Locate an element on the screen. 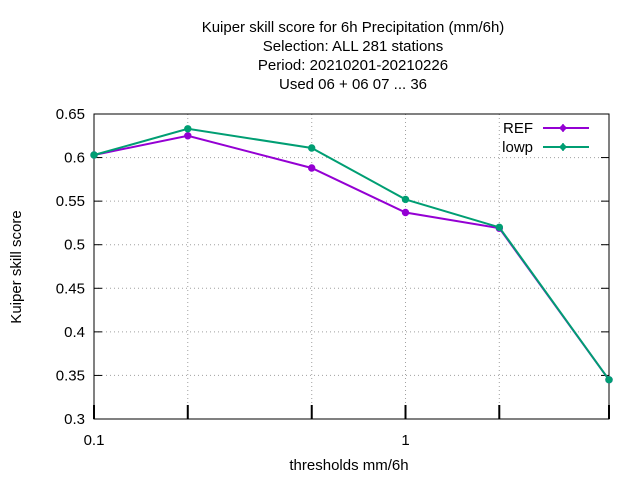  y-tick-label: 0.35 is located at coordinates (70, 375).